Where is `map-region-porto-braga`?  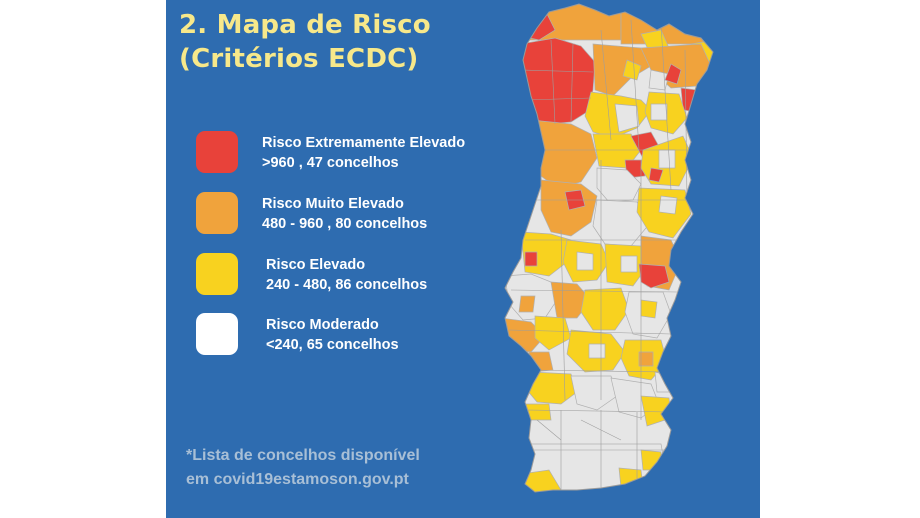
map-region-porto-braga is located at coordinates (558, 81).